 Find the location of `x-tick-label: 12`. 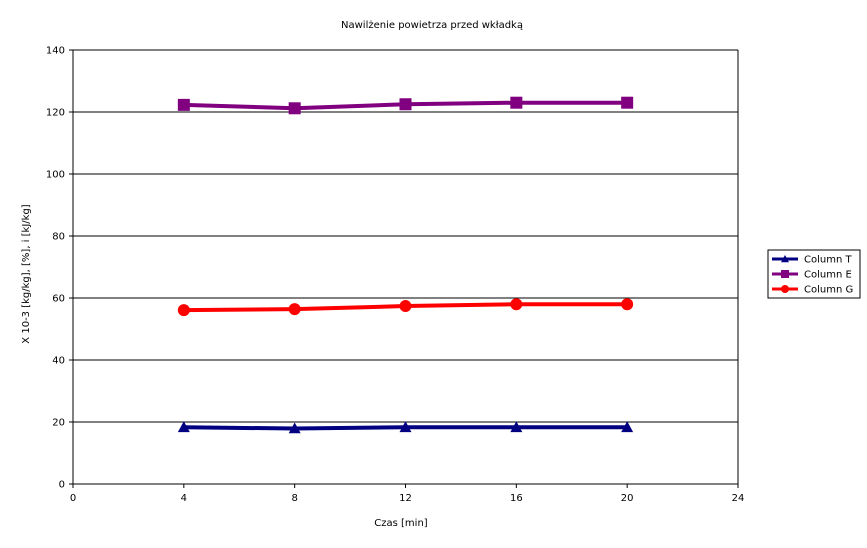

x-tick-label: 12 is located at coordinates (405, 498).